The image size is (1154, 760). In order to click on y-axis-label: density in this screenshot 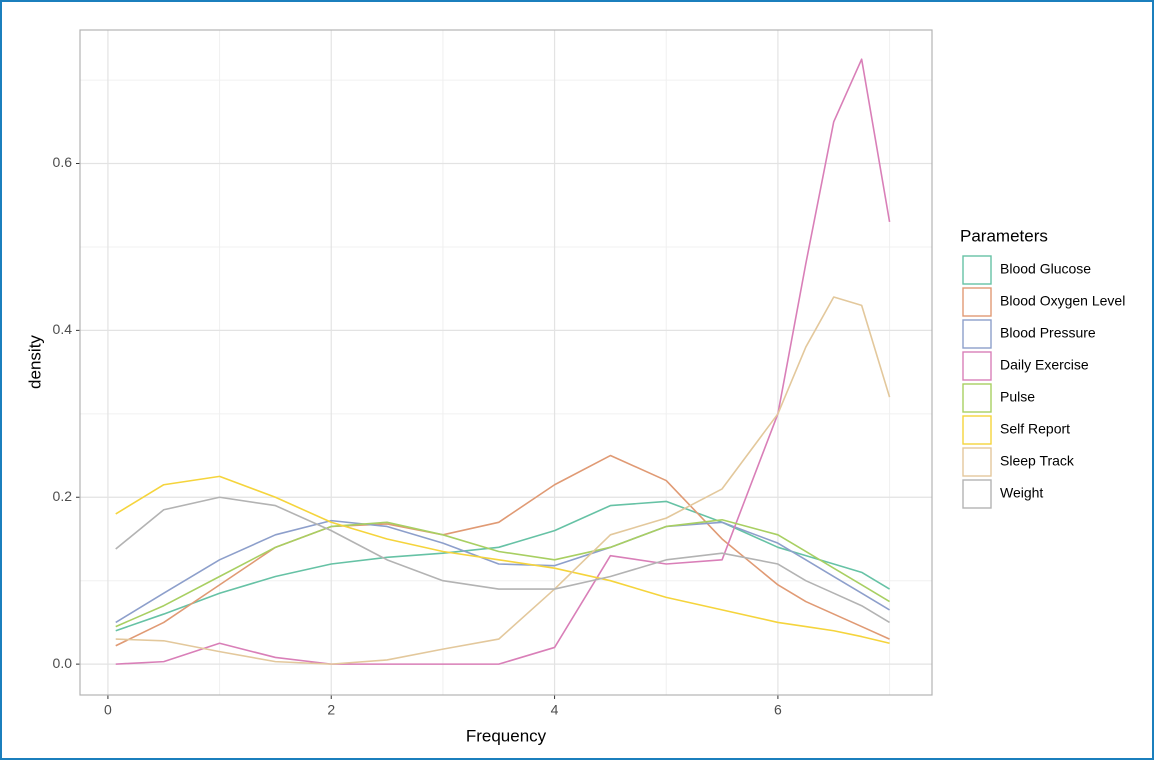, I will do `click(34, 362)`.